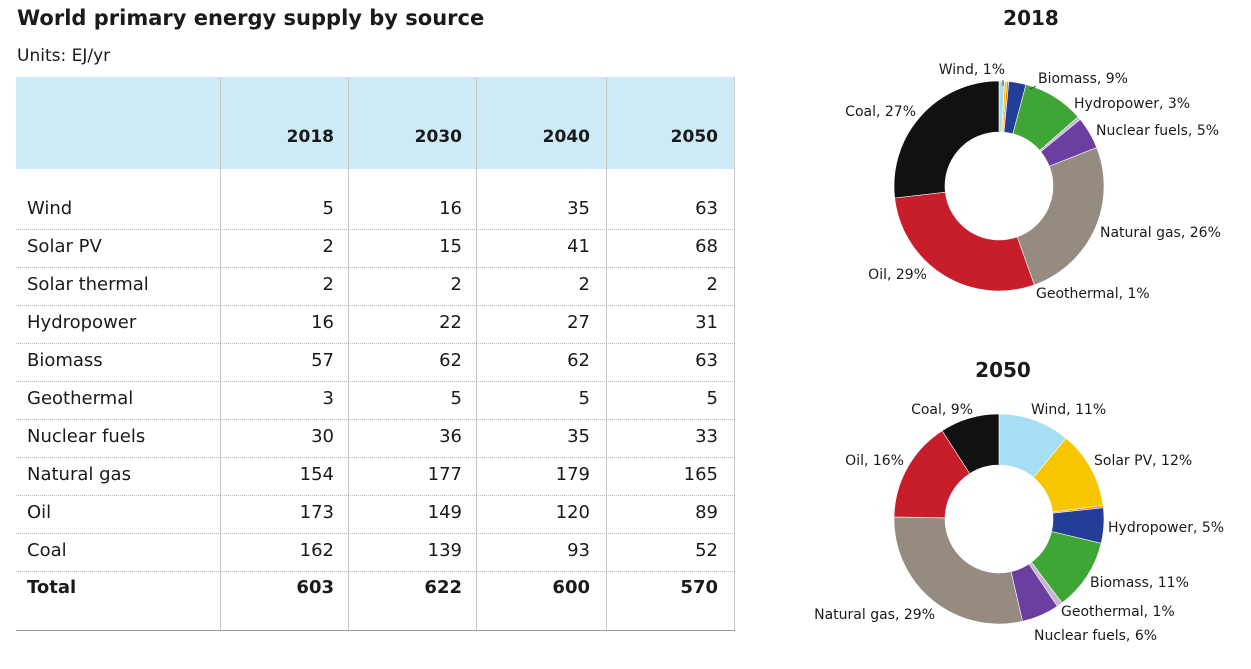 This screenshot has width=1251, height=669. Describe the element at coordinates (699, 587) in the screenshot. I see `cell-value: 570` at that location.